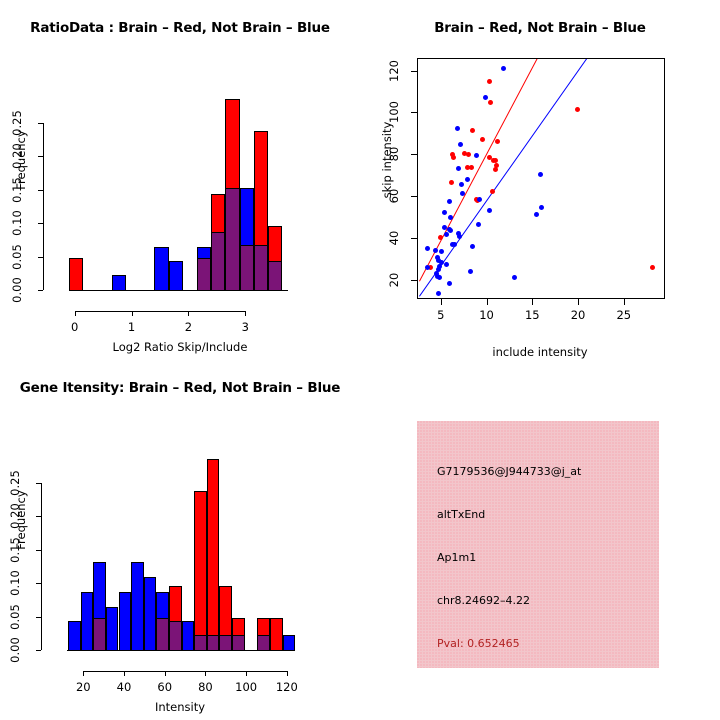 Image resolution: width=720 pixels, height=720 pixels. Describe the element at coordinates (394, 196) in the screenshot. I see `y-axis-tick-label: 60` at that location.